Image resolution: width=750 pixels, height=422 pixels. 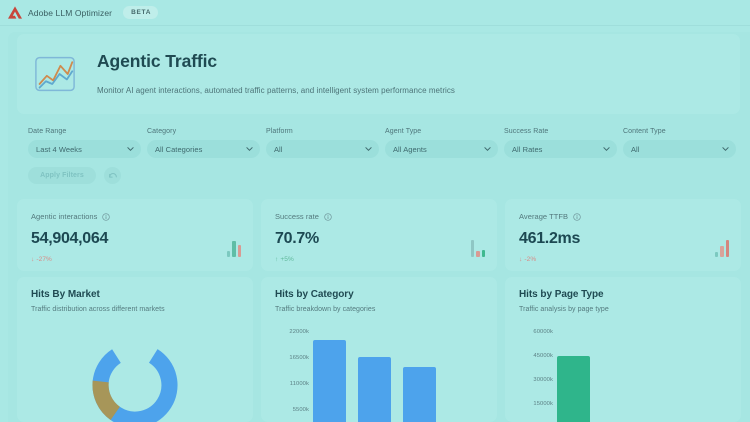 I want to click on metric-card-success-rate: Success rate 70.7% ↑ +5%, so click(x=379, y=235).